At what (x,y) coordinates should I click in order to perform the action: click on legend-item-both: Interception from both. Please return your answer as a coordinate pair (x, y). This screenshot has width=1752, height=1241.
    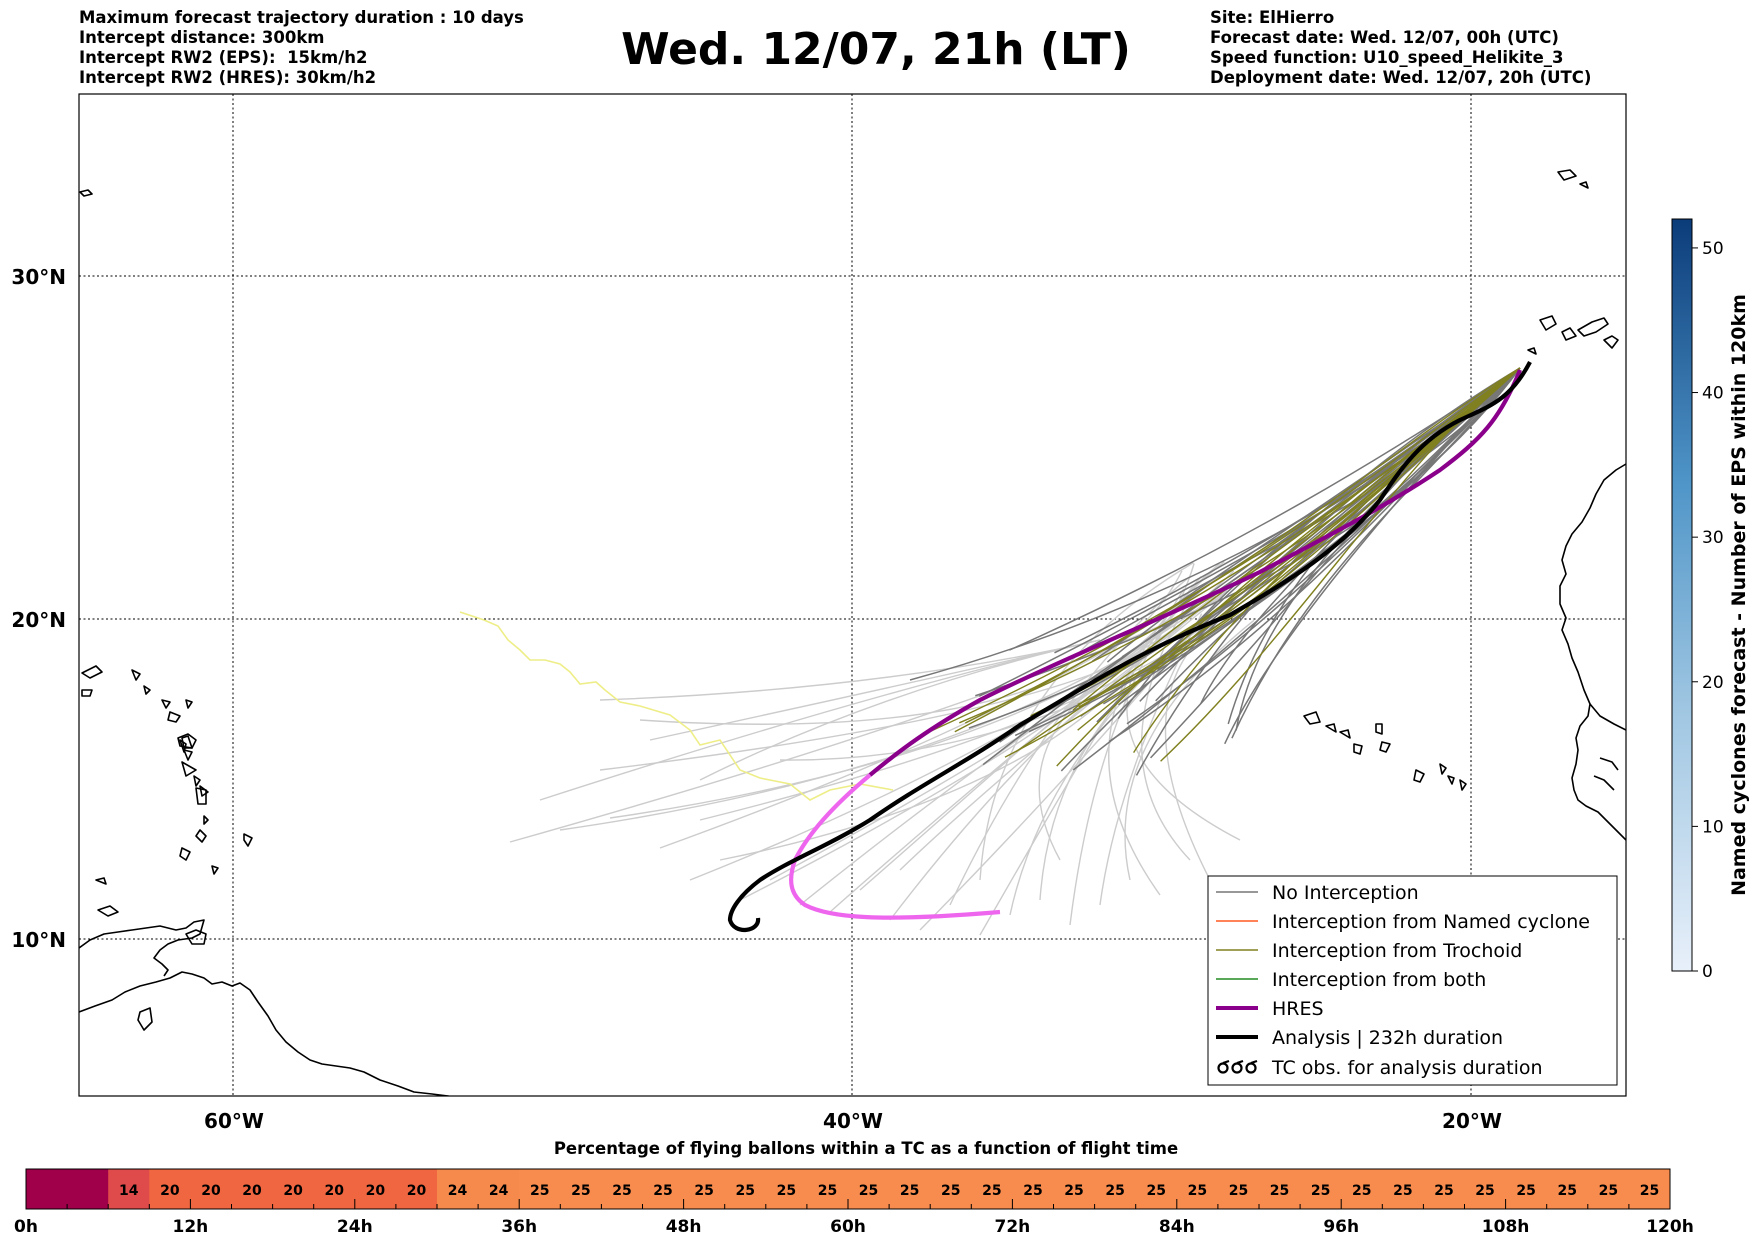
    Looking at the image, I should click on (1351, 980).